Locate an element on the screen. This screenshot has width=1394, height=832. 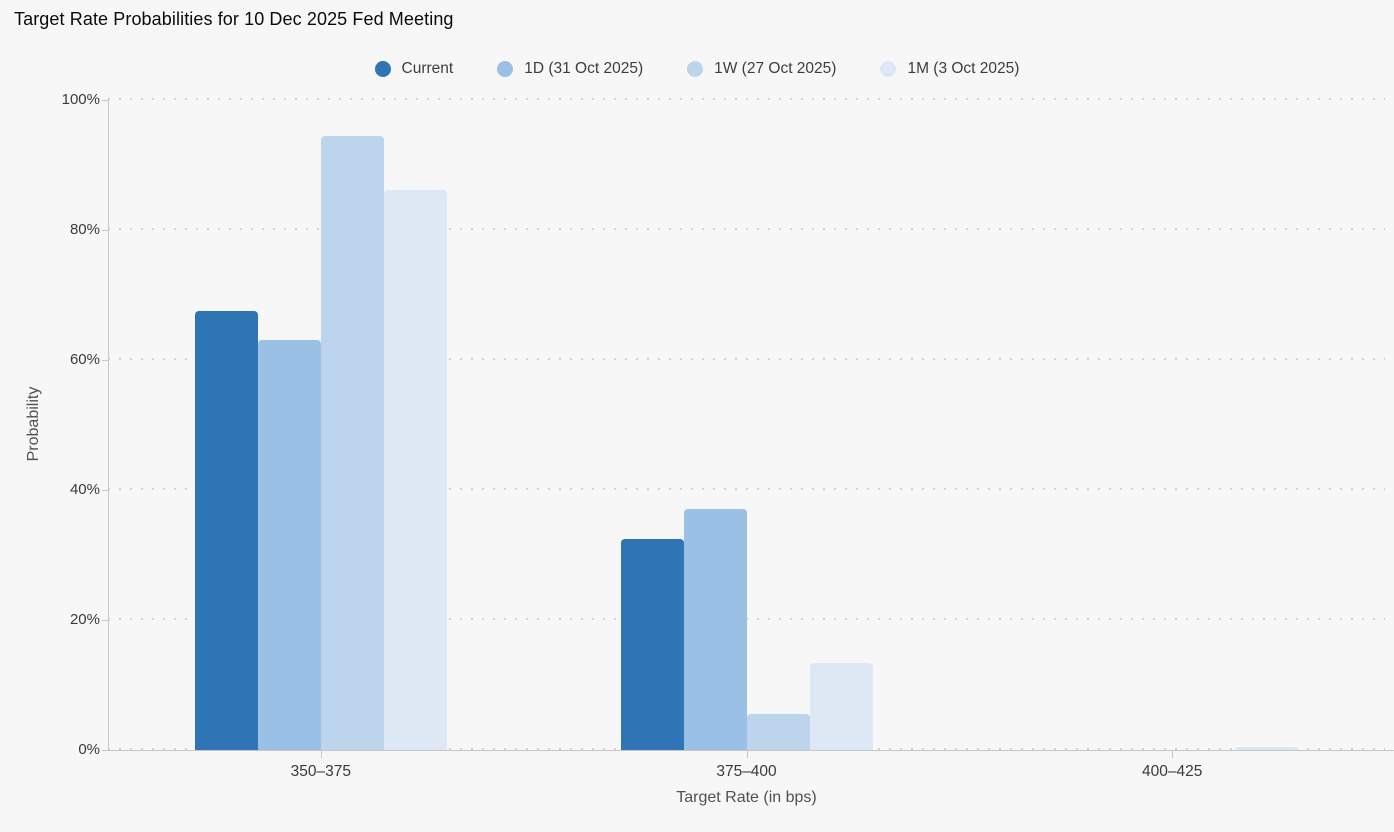
legend-label: 1M (3 Oct 2025) is located at coordinates (963, 68).